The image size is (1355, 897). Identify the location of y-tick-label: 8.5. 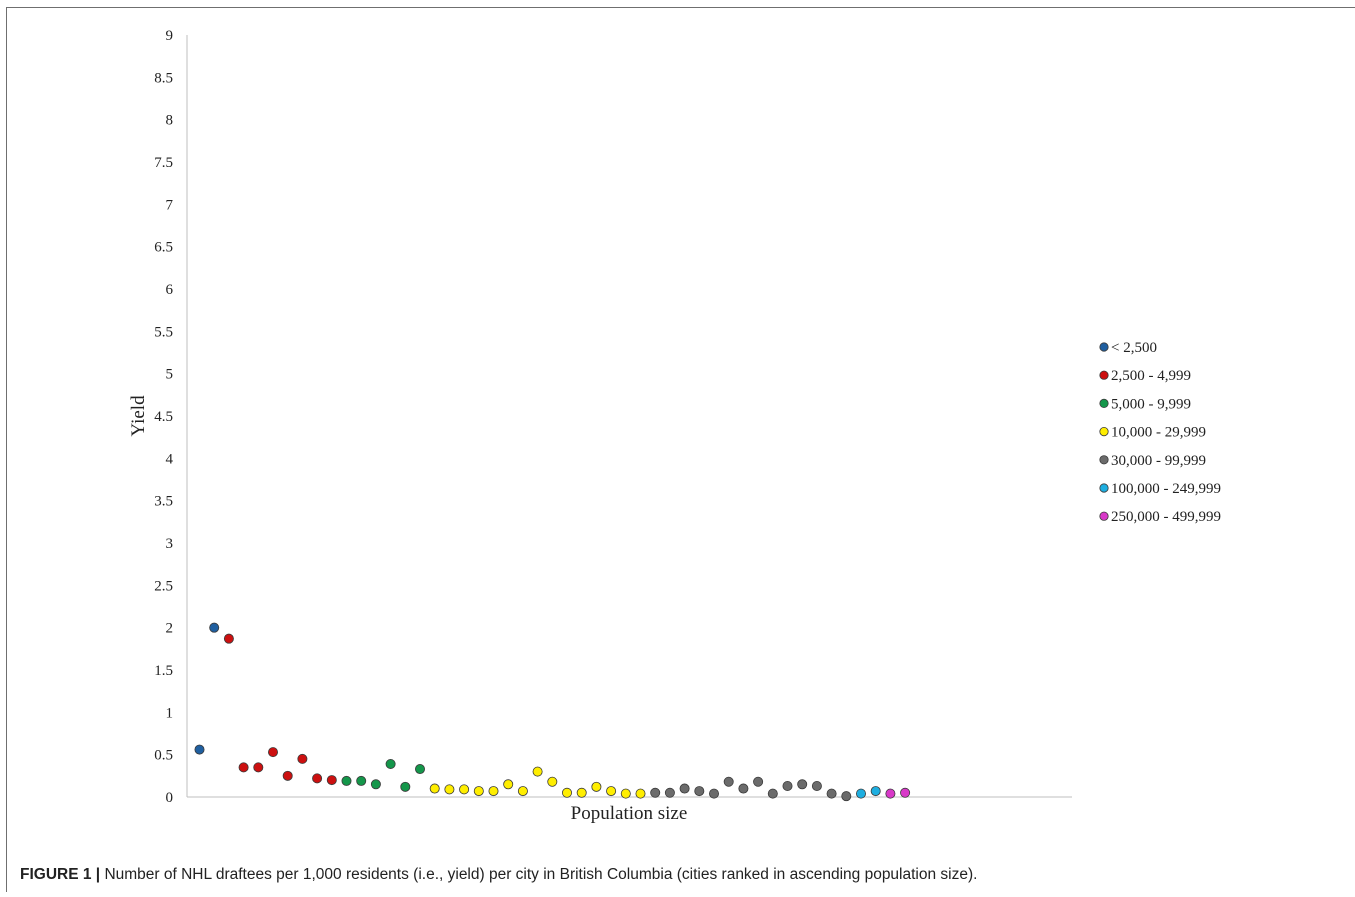
(163, 78).